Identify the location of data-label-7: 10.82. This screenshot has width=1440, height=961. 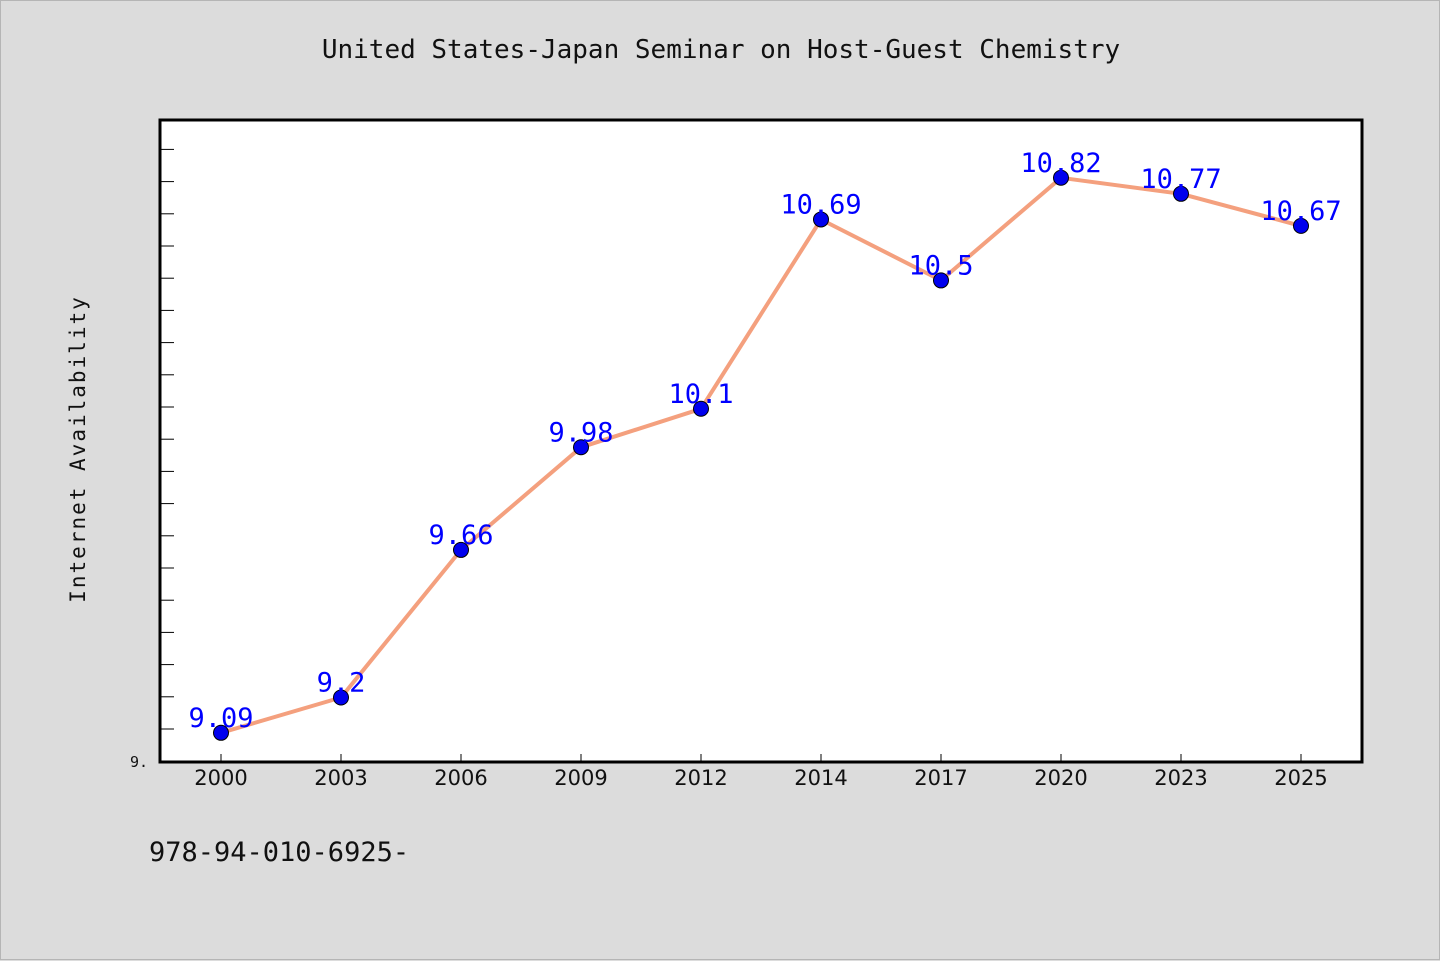
(1060, 163).